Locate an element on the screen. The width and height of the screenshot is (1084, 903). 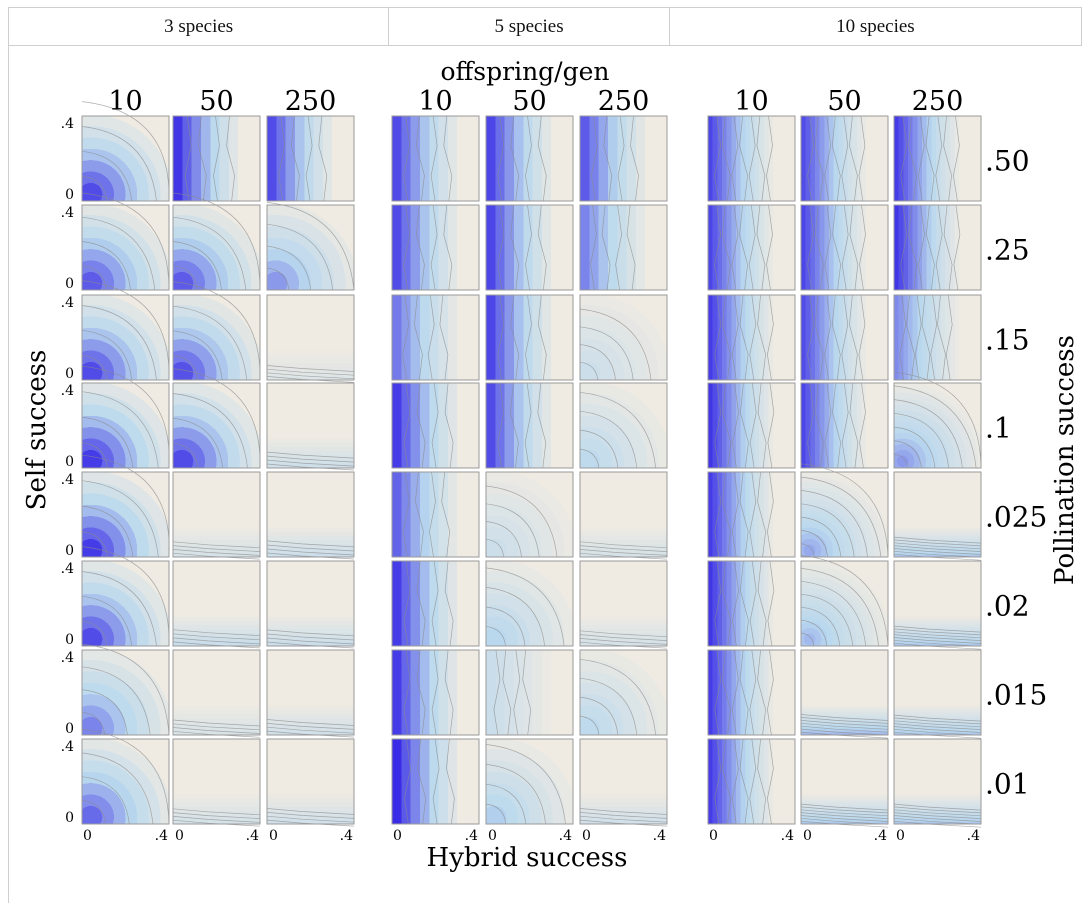
pollination-level: .1 is located at coordinates (998, 428).